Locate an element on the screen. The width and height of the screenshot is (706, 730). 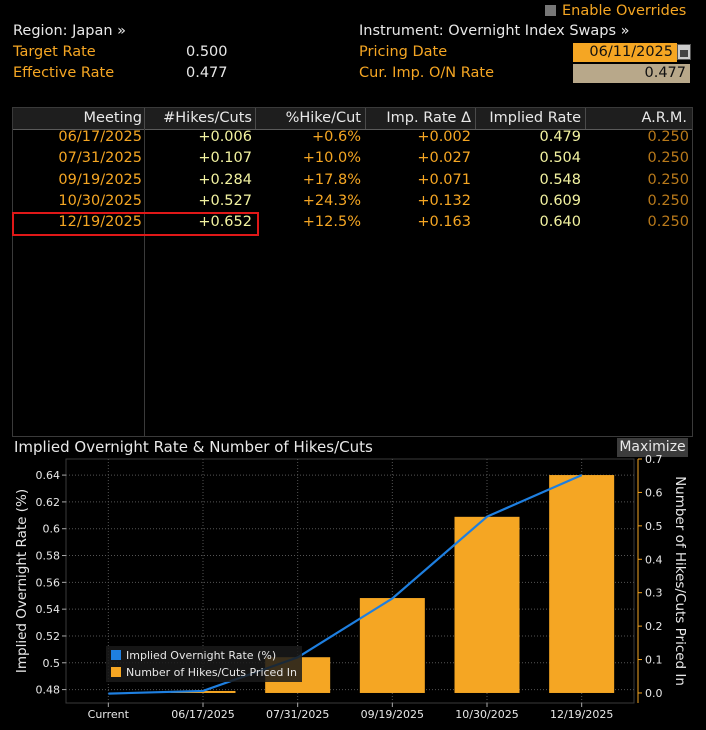
table-row: 09/19/2025 +0.284 +17.8% +0.071 0.548 0.250 is located at coordinates (352, 181).